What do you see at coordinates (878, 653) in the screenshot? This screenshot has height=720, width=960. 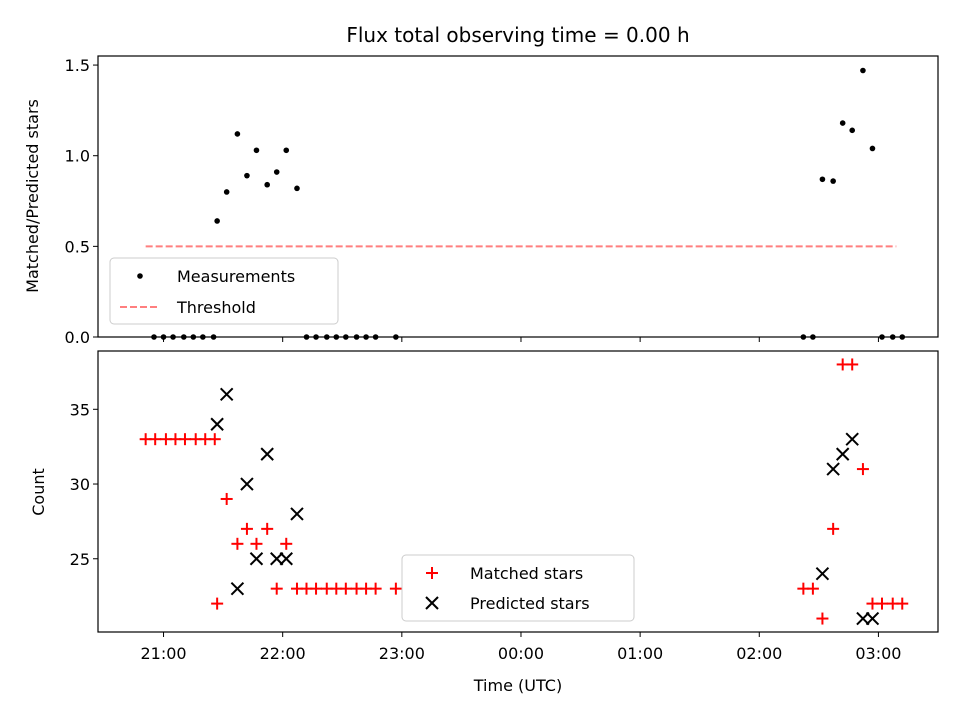 I see `bottom-x-tick-label: 03:00` at bounding box center [878, 653].